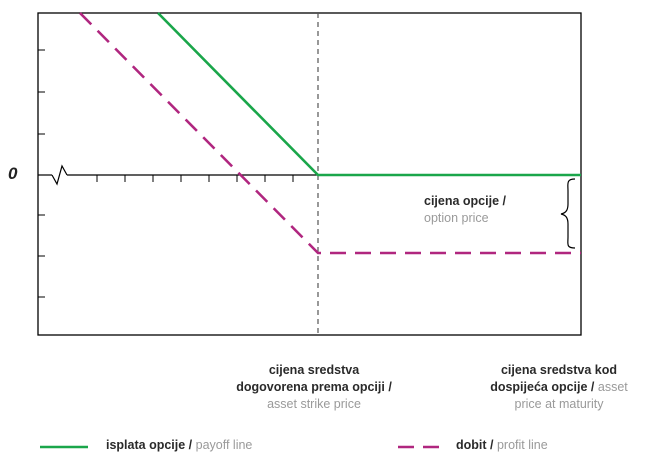  I want to click on strike-price-hr-2: dogovorena prema opciji /, so click(314, 387).